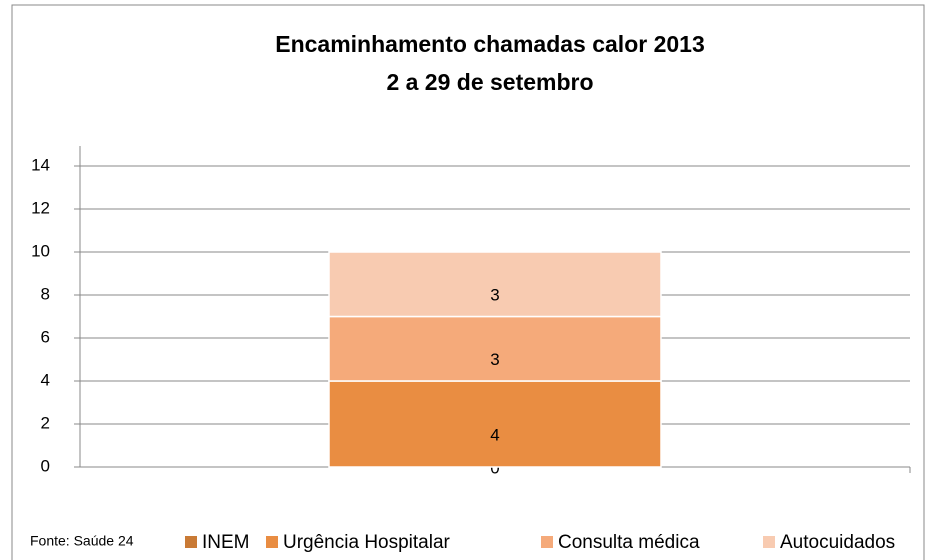  I want to click on y-tick-label: 8, so click(45, 293).